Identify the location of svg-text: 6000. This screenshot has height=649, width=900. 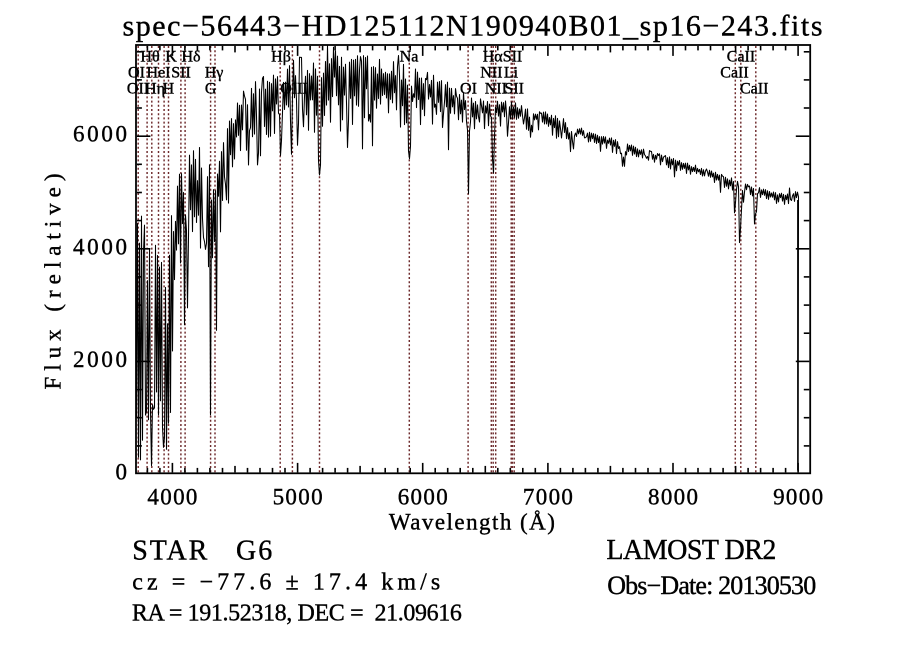
(423, 496).